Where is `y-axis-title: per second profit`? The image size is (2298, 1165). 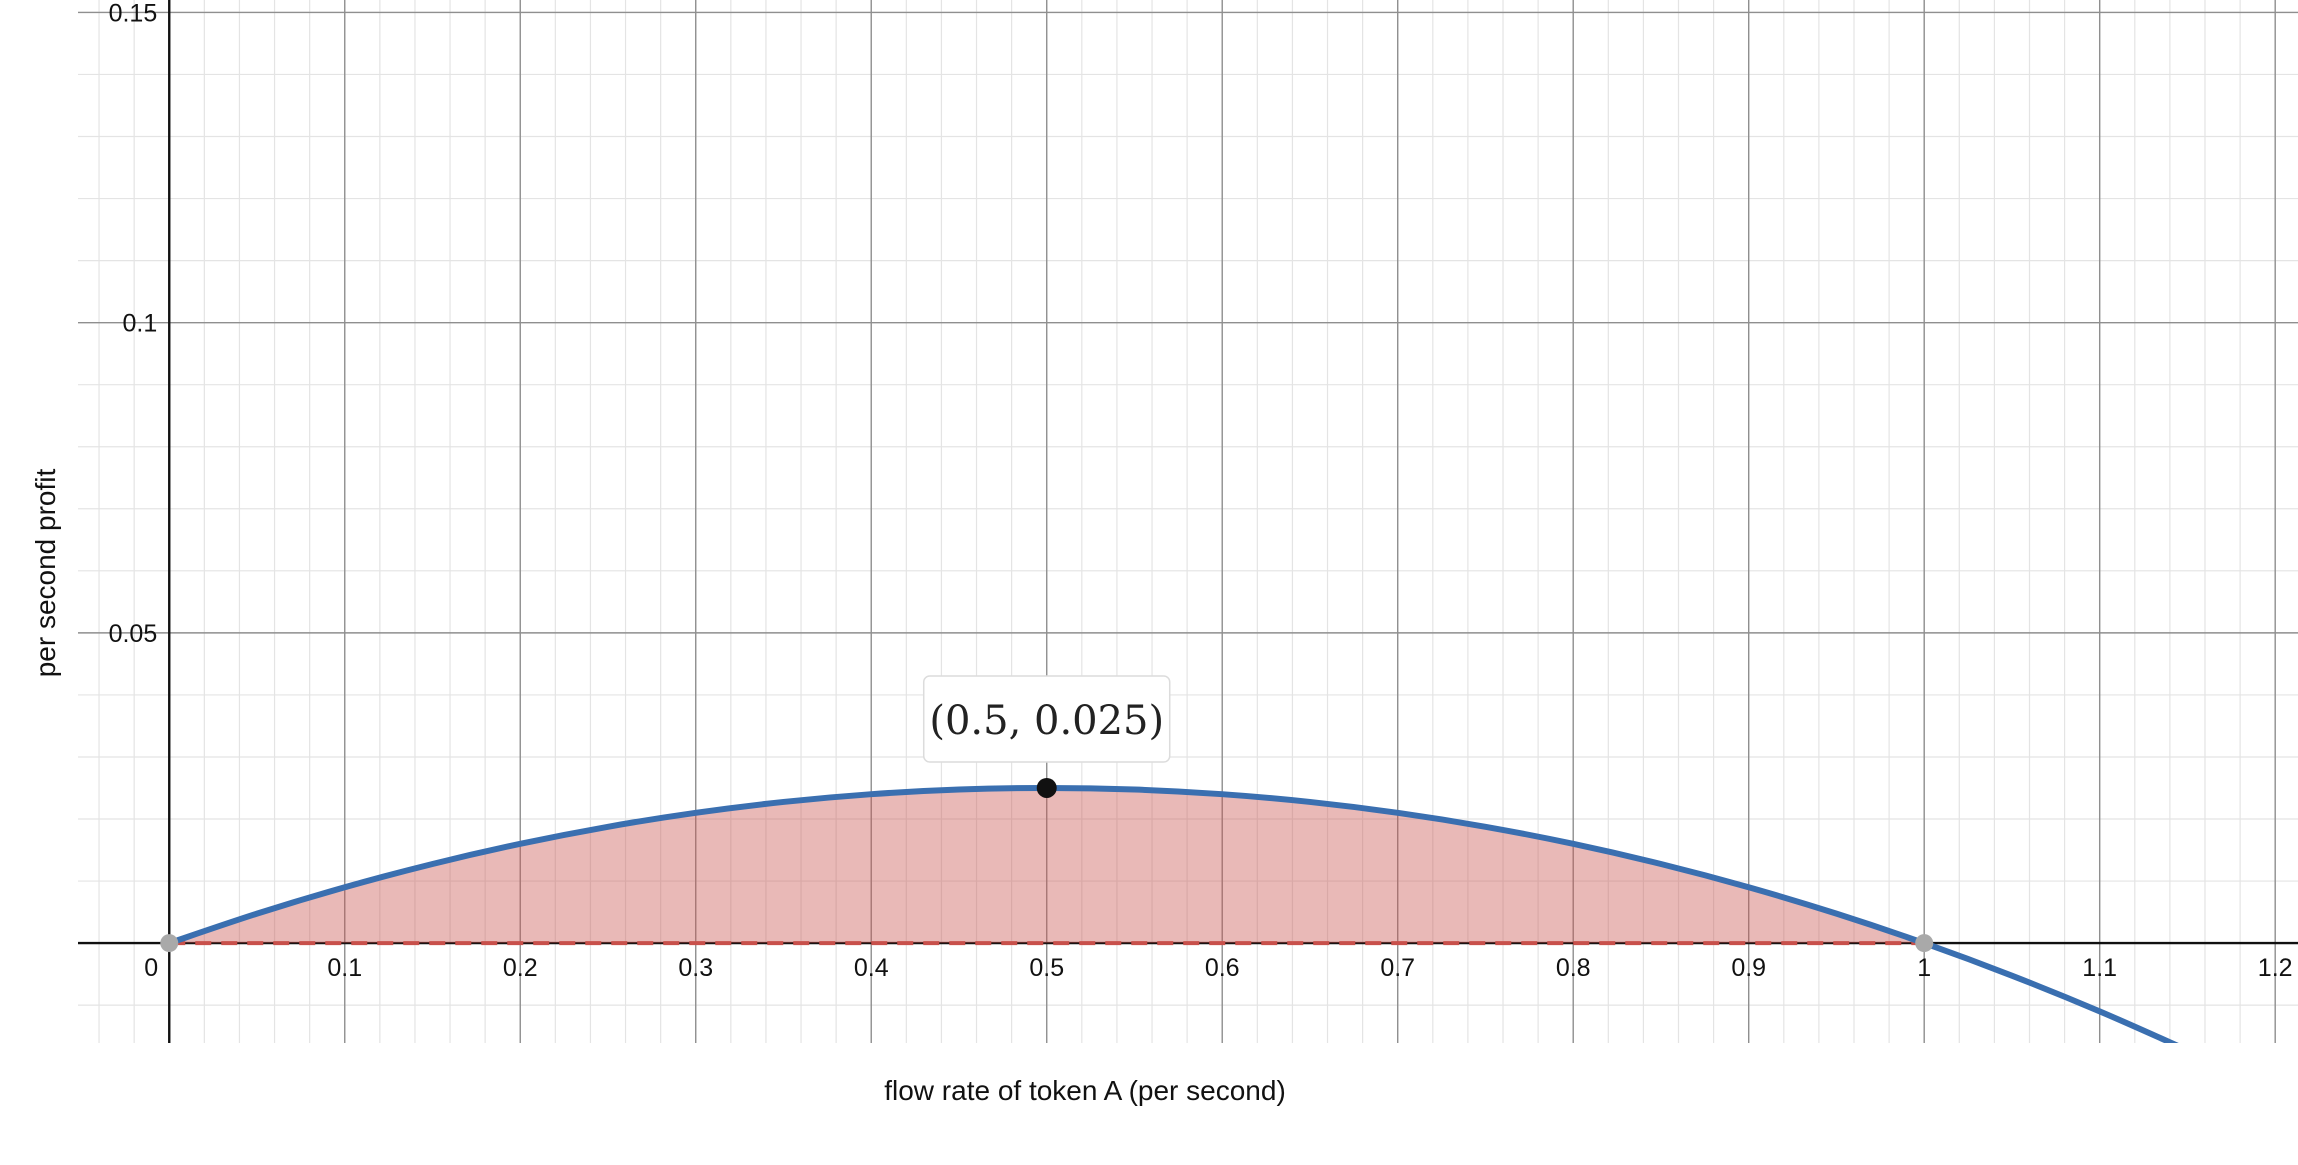
y-axis-title: per second profit is located at coordinates (45, 573).